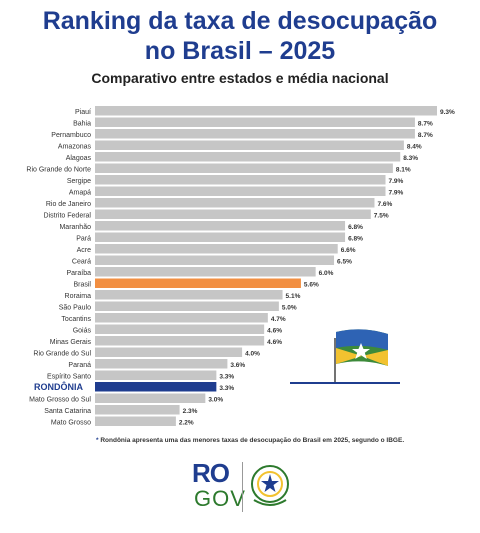 This screenshot has height=533, width=480. I want to click on bar-sao-paulo, so click(187, 306).